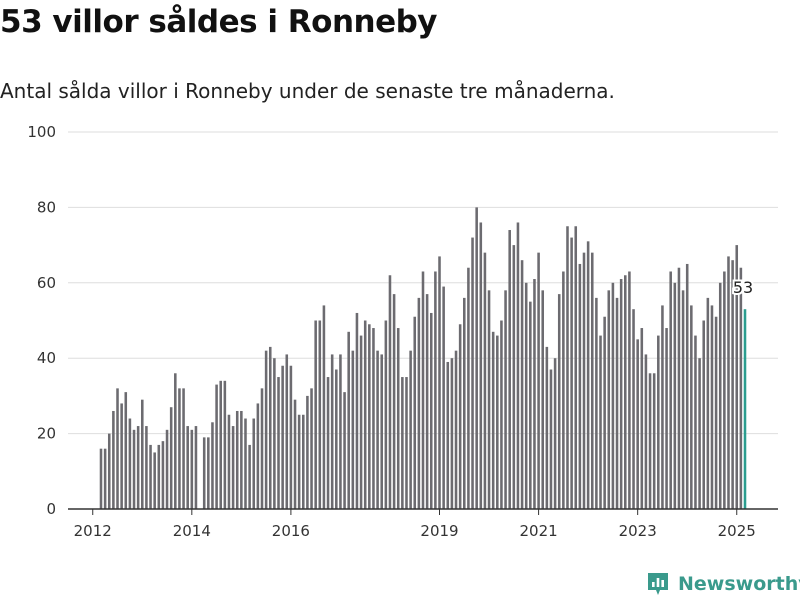  What do you see at coordinates (723, 584) in the screenshot?
I see `brand-logo: Newsworthy` at bounding box center [723, 584].